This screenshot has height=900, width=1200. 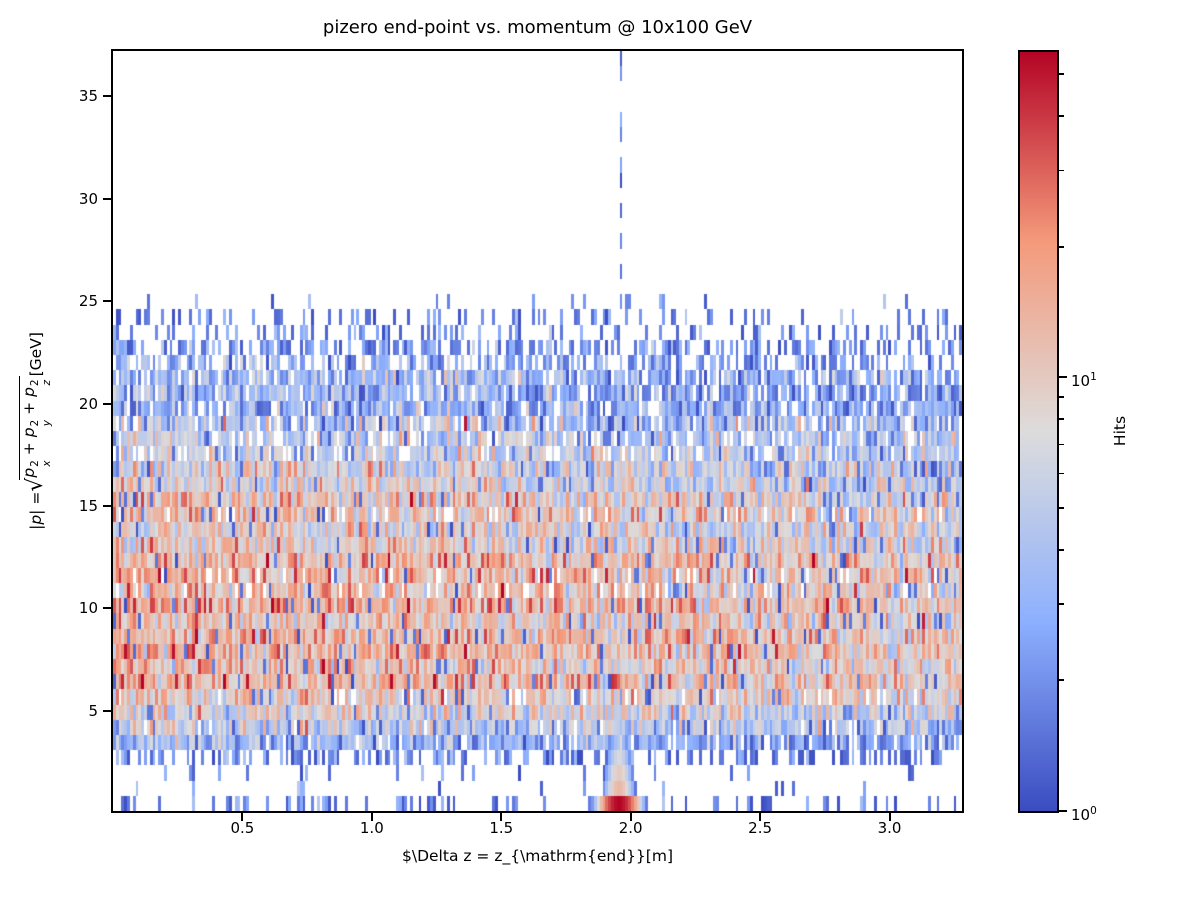 What do you see at coordinates (501, 828) in the screenshot?
I see `x-tick-label: 1.5` at bounding box center [501, 828].